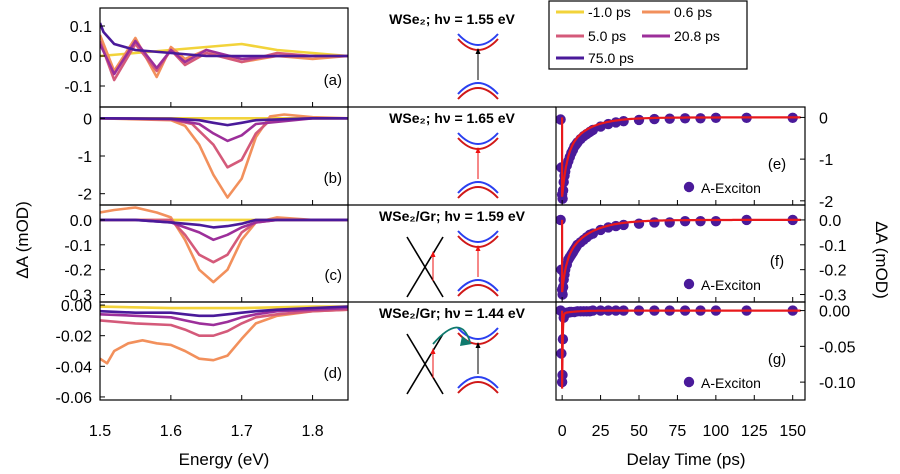 This screenshot has height=474, width=900. What do you see at coordinates (677, 12) in the screenshot?
I see `legend-item: 0.6 ps` at bounding box center [677, 12].